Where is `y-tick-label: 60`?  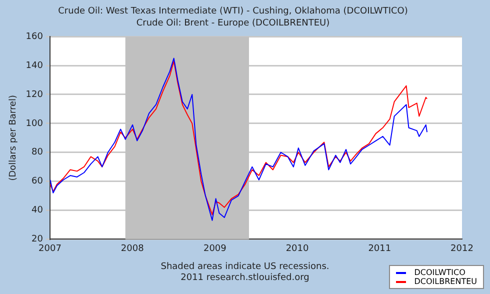
y-tick-label: 60 is located at coordinates (38, 181).